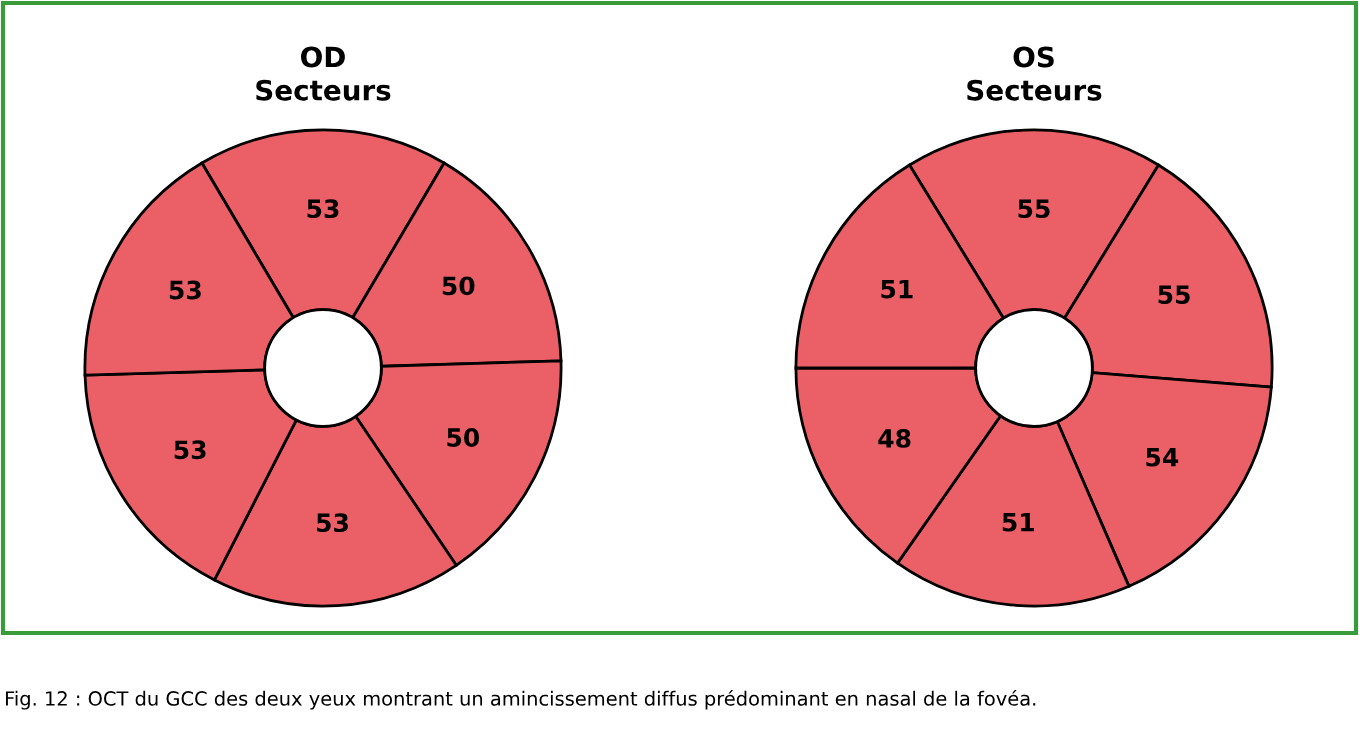  What do you see at coordinates (1162, 457) in the screenshot?
I see `data-label: 54` at bounding box center [1162, 457].